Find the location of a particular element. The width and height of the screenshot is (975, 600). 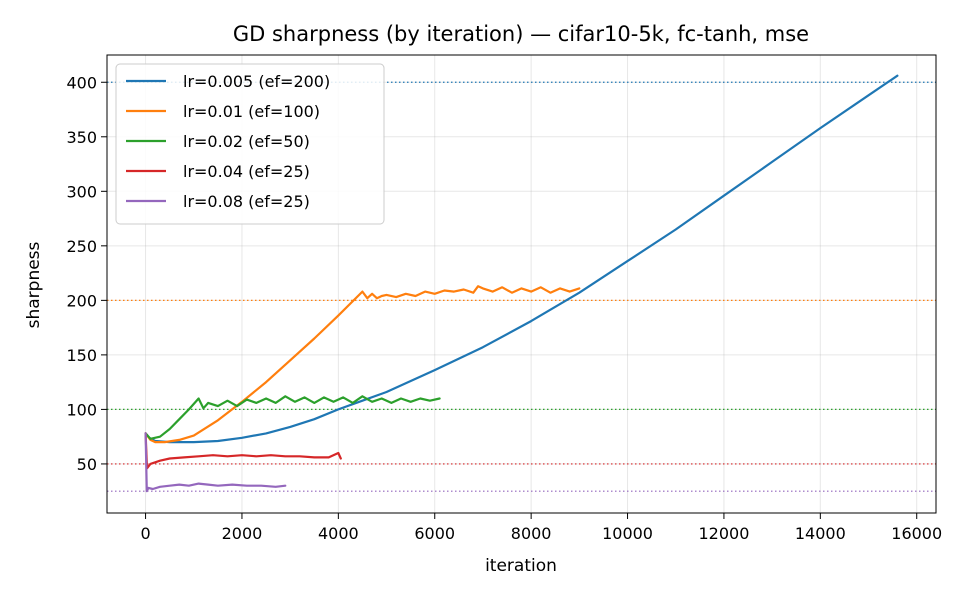

y-axis-label: sharpness is located at coordinates (34, 284).